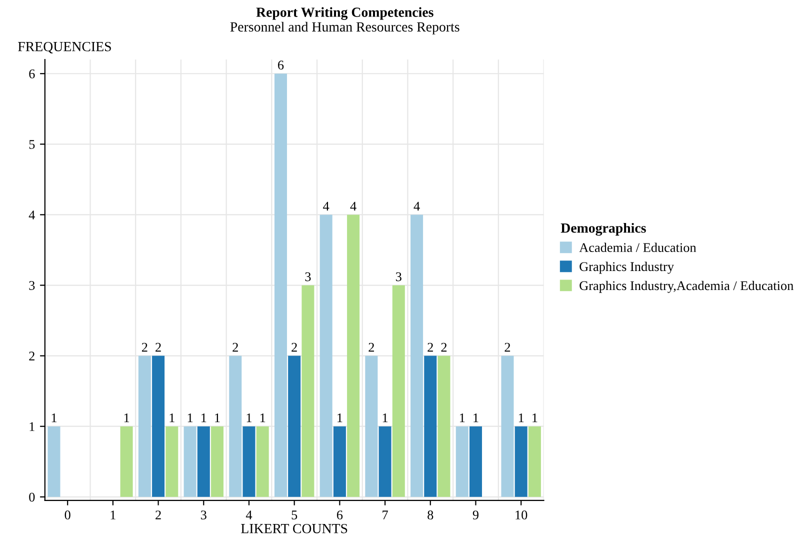 This screenshot has width=802, height=541. What do you see at coordinates (637, 247) in the screenshot?
I see `legend-label: Academia / Education` at bounding box center [637, 247].